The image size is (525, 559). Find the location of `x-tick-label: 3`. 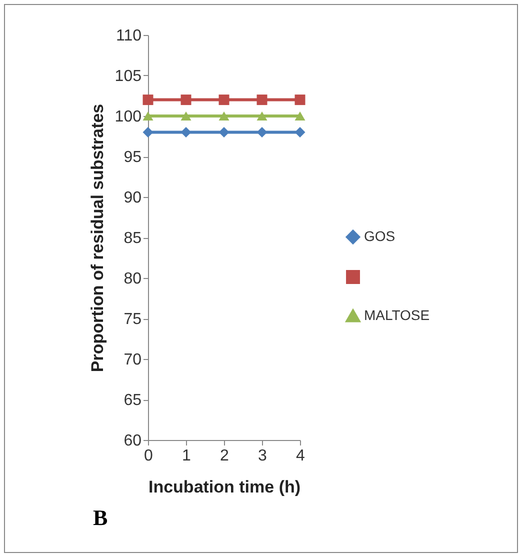

x-tick-label: 3 is located at coordinates (263, 456).